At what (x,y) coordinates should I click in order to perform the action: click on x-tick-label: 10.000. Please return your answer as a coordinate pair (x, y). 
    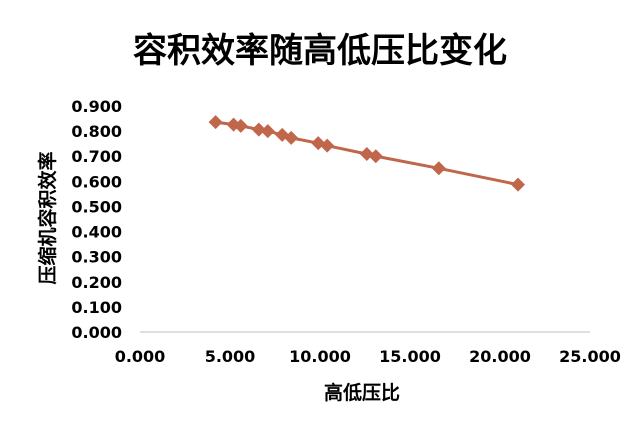
    Looking at the image, I should click on (320, 356).